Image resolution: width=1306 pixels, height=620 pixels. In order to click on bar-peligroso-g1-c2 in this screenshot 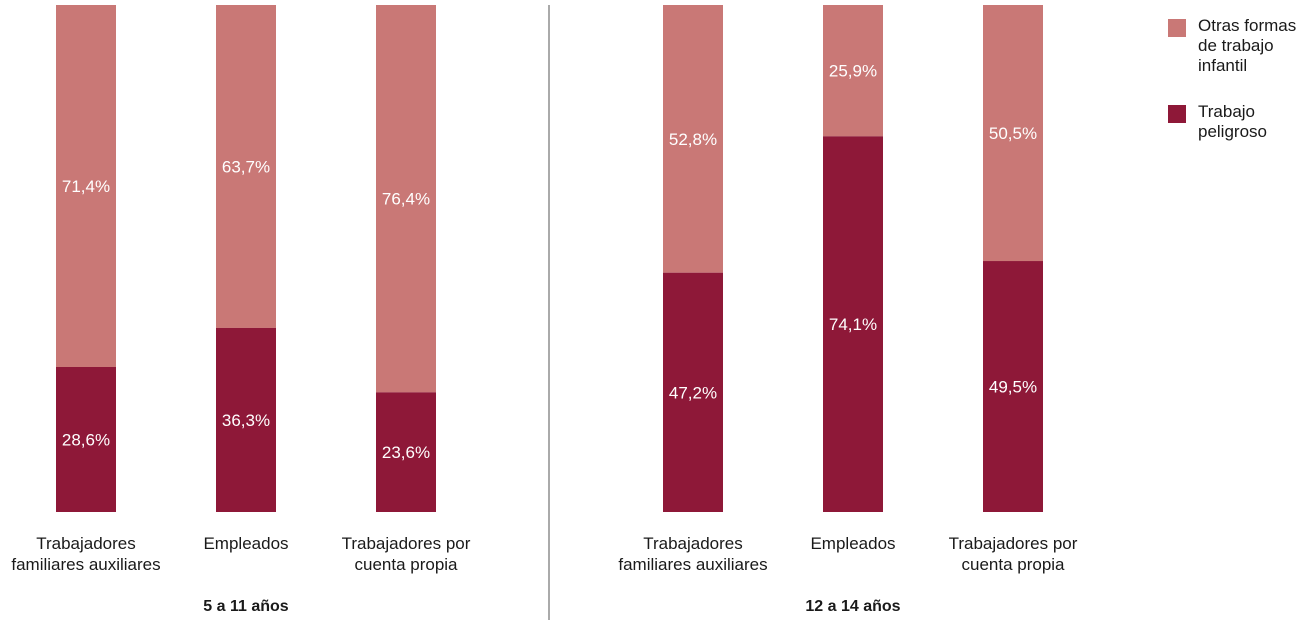, I will do `click(246, 419)`.